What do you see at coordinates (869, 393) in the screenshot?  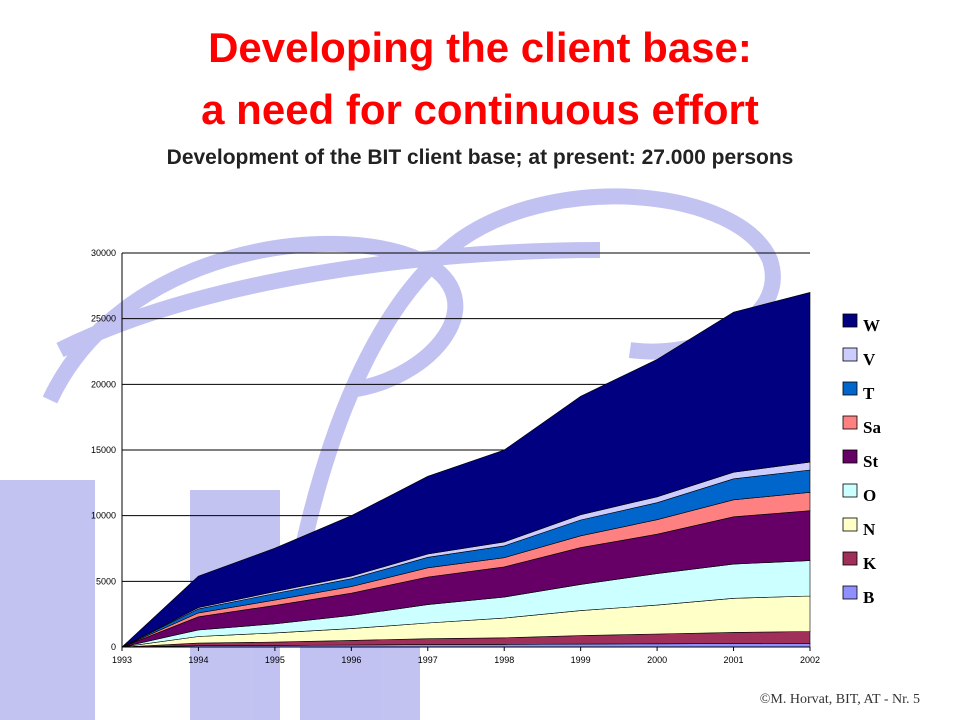 I see `legend-label-t: T` at bounding box center [869, 393].